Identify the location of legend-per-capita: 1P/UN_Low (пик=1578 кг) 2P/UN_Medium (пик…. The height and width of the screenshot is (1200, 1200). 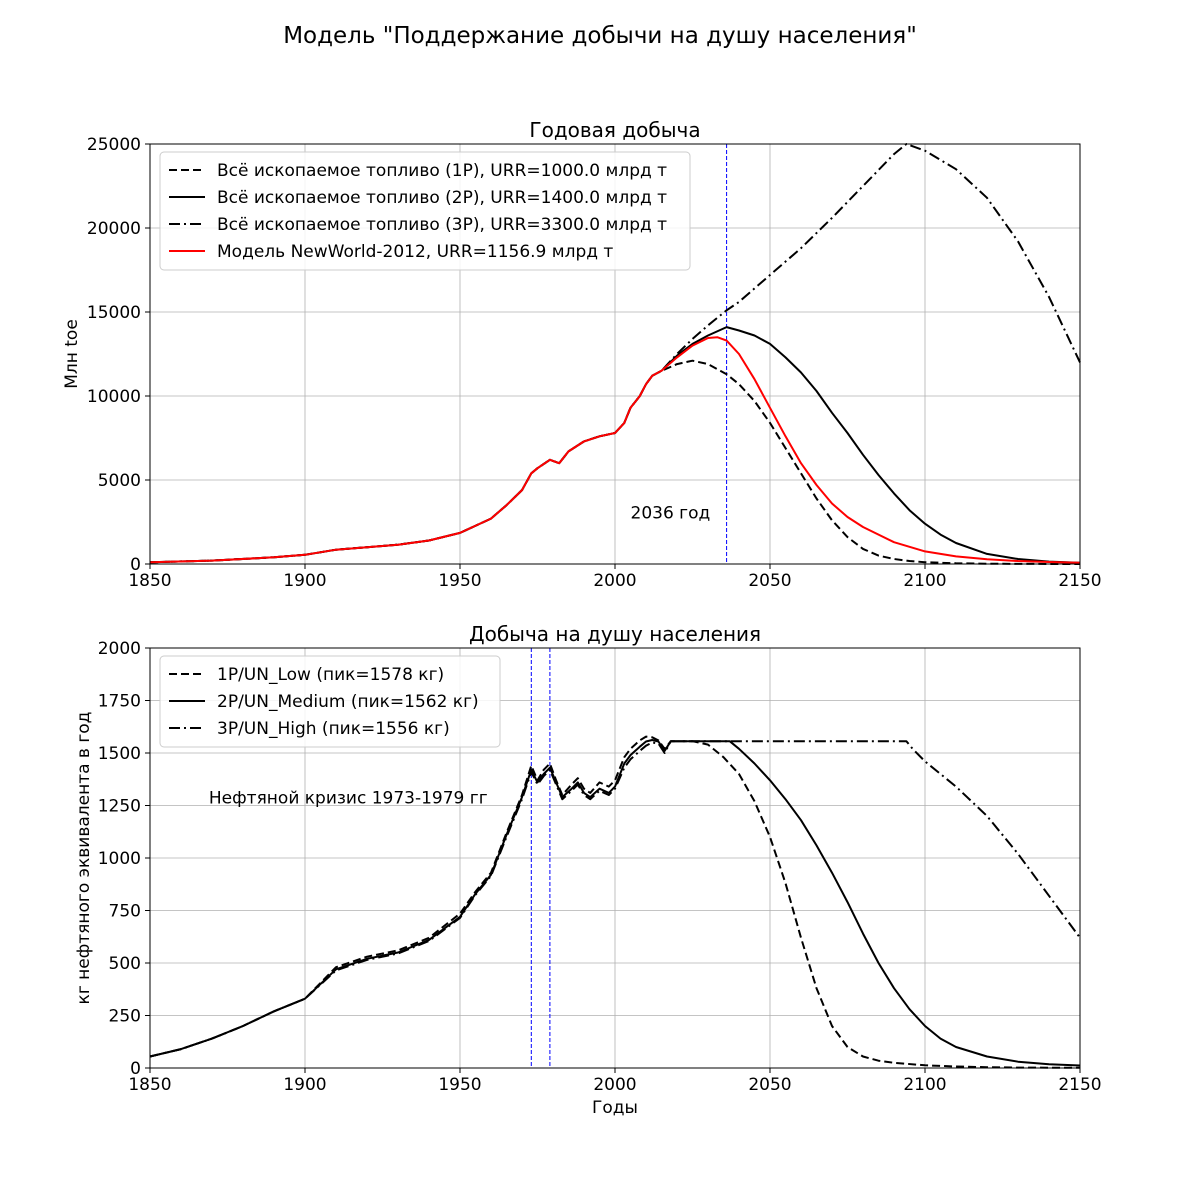
(330, 701).